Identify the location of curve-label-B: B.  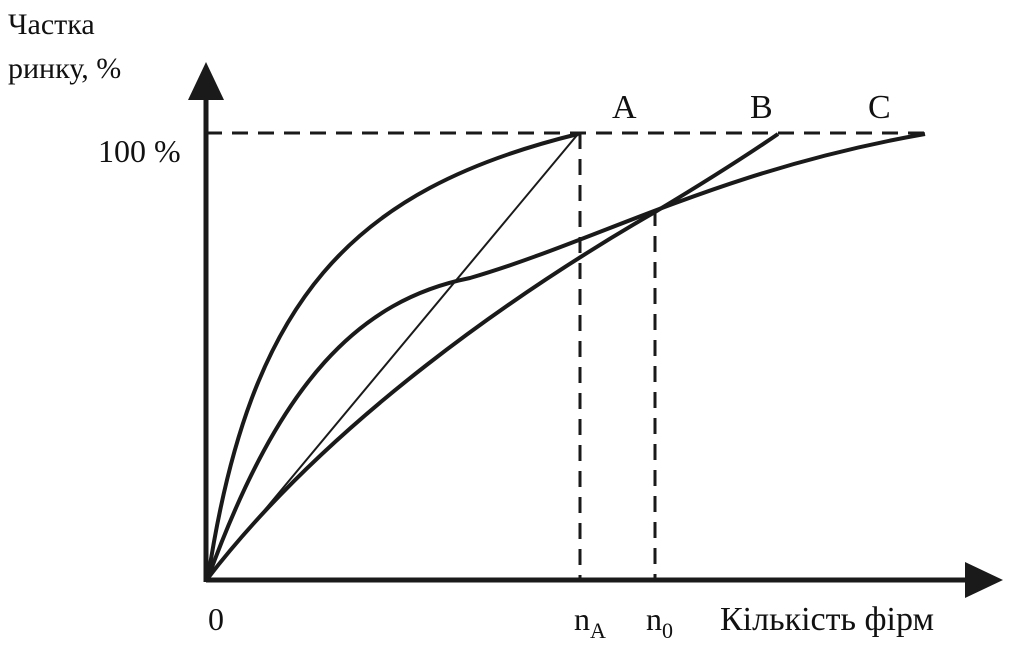
(761, 107).